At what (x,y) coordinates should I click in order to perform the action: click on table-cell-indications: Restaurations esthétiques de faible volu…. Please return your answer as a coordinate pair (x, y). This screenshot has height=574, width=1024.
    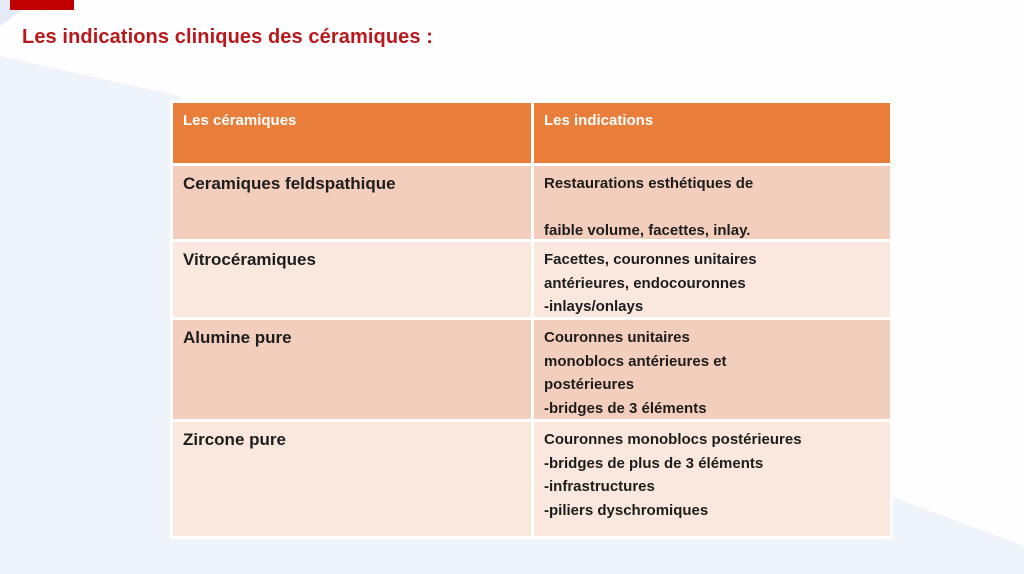
    Looking at the image, I should click on (712, 202).